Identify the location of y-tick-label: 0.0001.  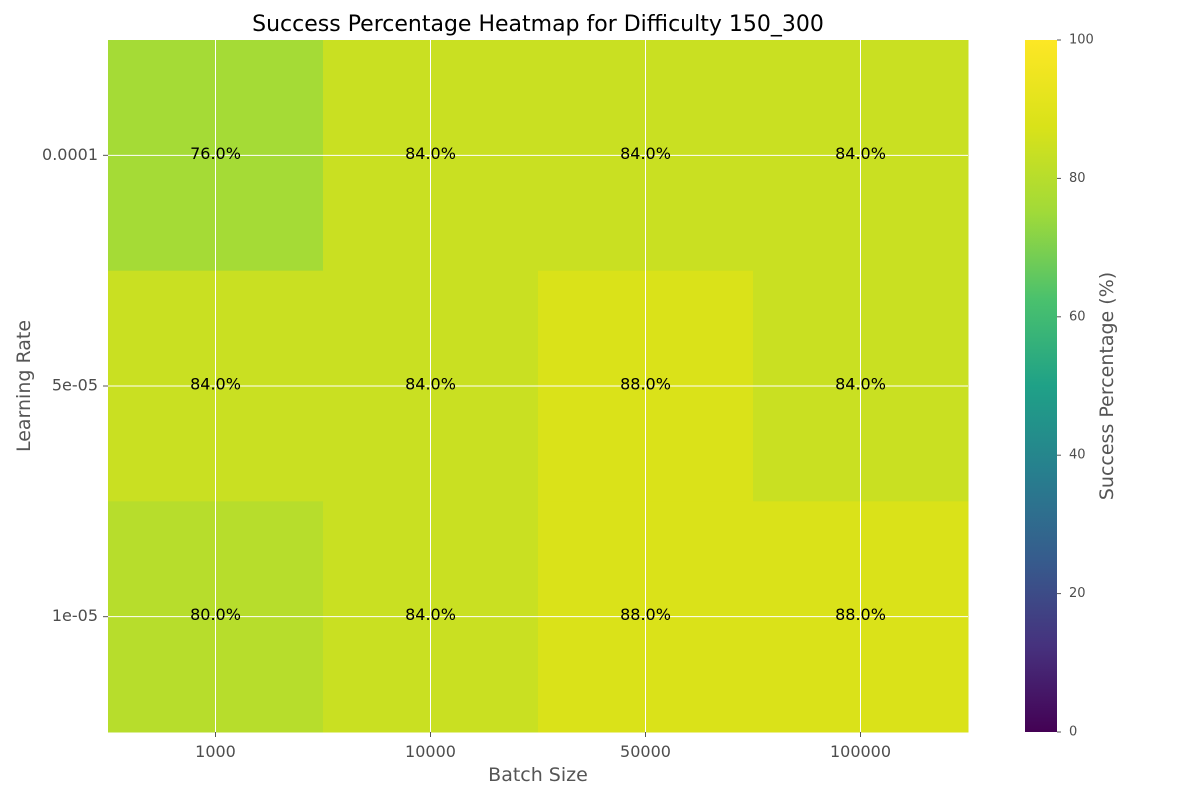
(70, 154).